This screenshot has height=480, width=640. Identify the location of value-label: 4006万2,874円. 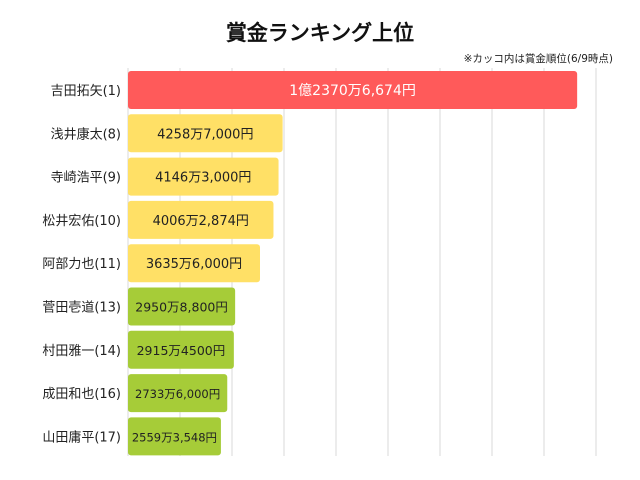
(201, 221).